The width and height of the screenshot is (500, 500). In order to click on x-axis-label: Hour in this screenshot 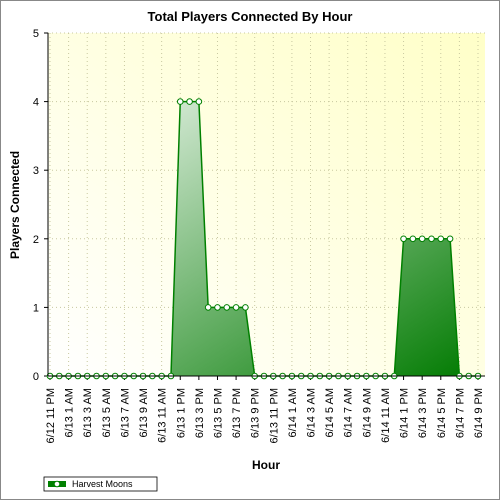, I will do `click(266, 465)`.